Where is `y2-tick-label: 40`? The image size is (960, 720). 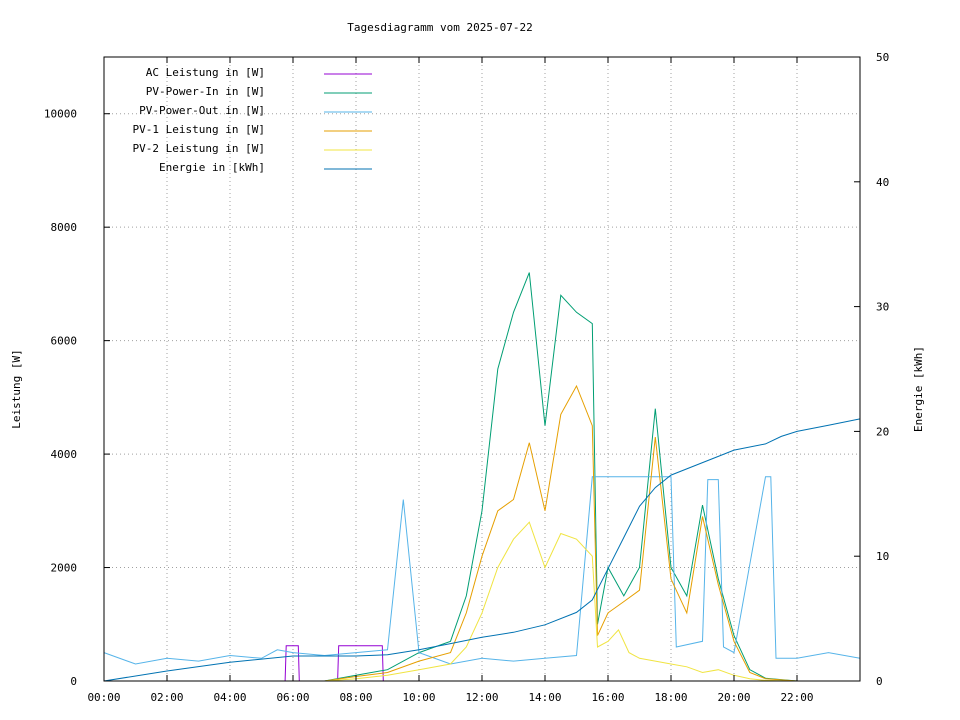 y2-tick-label: 40 is located at coordinates (882, 182).